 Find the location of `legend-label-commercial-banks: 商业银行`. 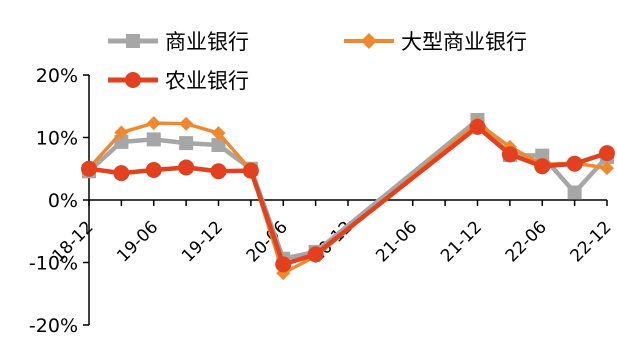

legend-label-commercial-banks: 商业银行 is located at coordinates (207, 42).